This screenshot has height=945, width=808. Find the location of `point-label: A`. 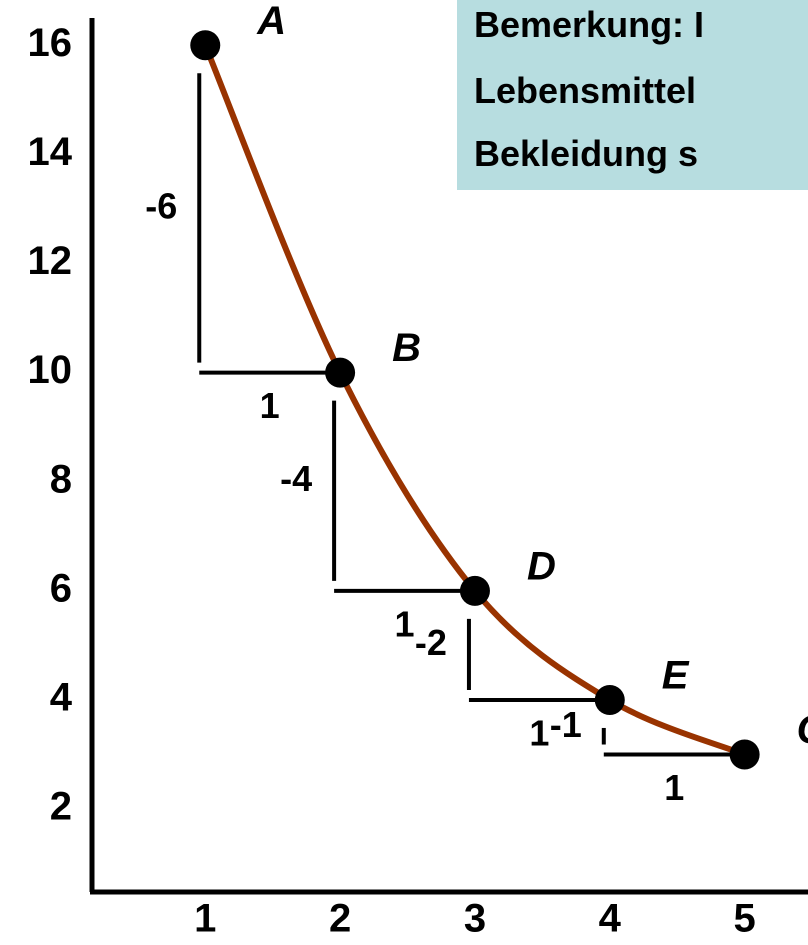

point-label: A is located at coordinates (271, 21).